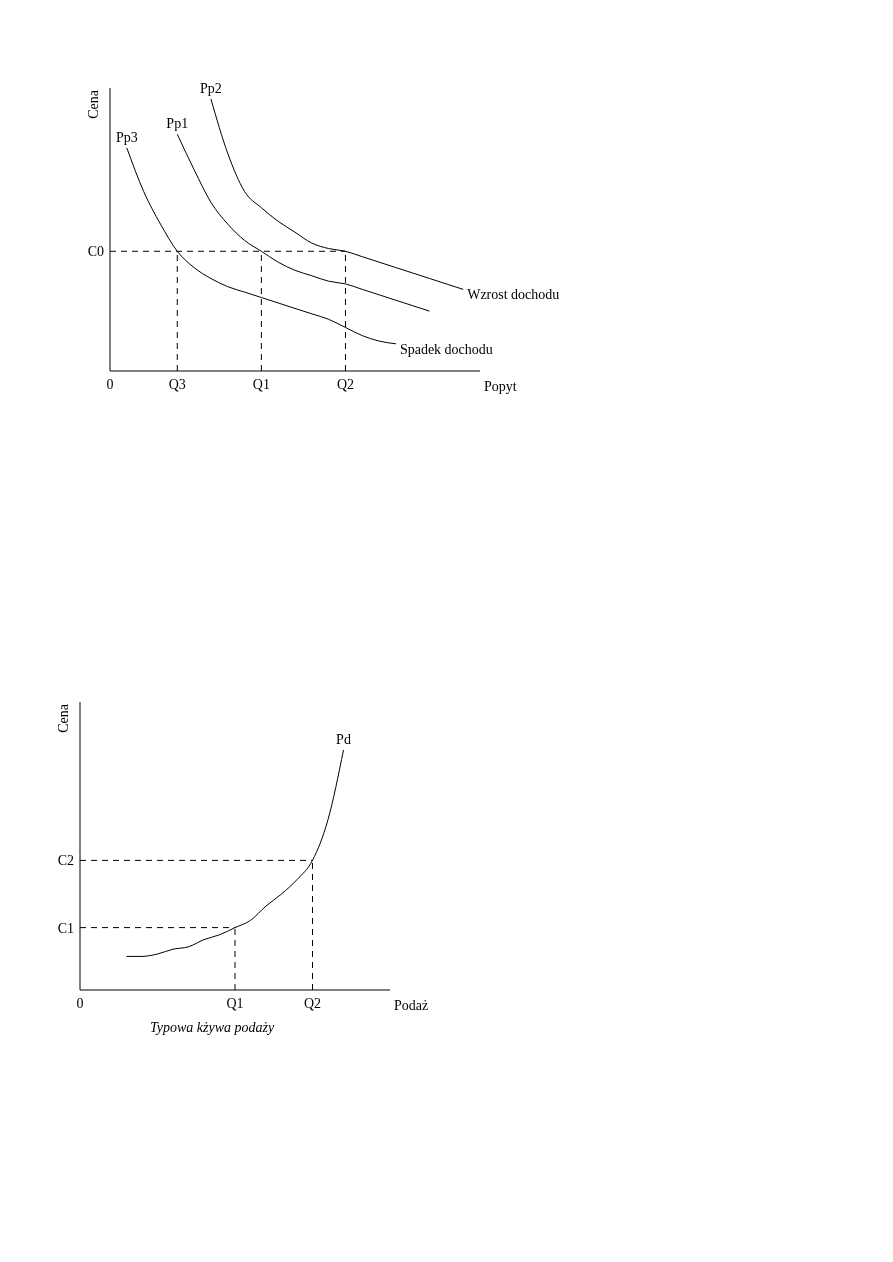  I want to click on text: Typowa kżywa podaży, so click(213, 1028).